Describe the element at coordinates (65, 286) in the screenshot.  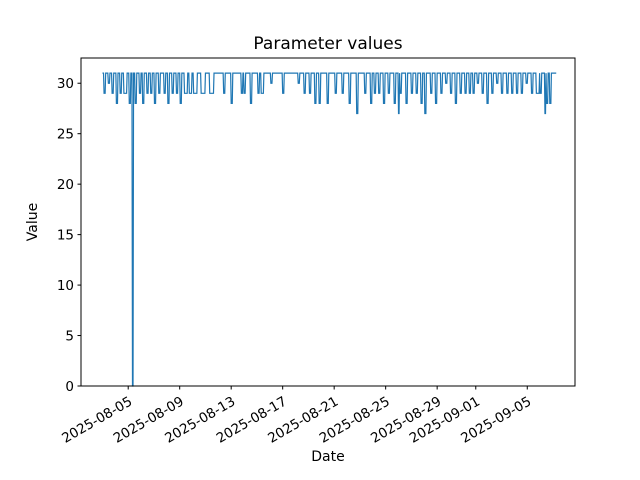
I see `y-tick-label: 10` at that location.